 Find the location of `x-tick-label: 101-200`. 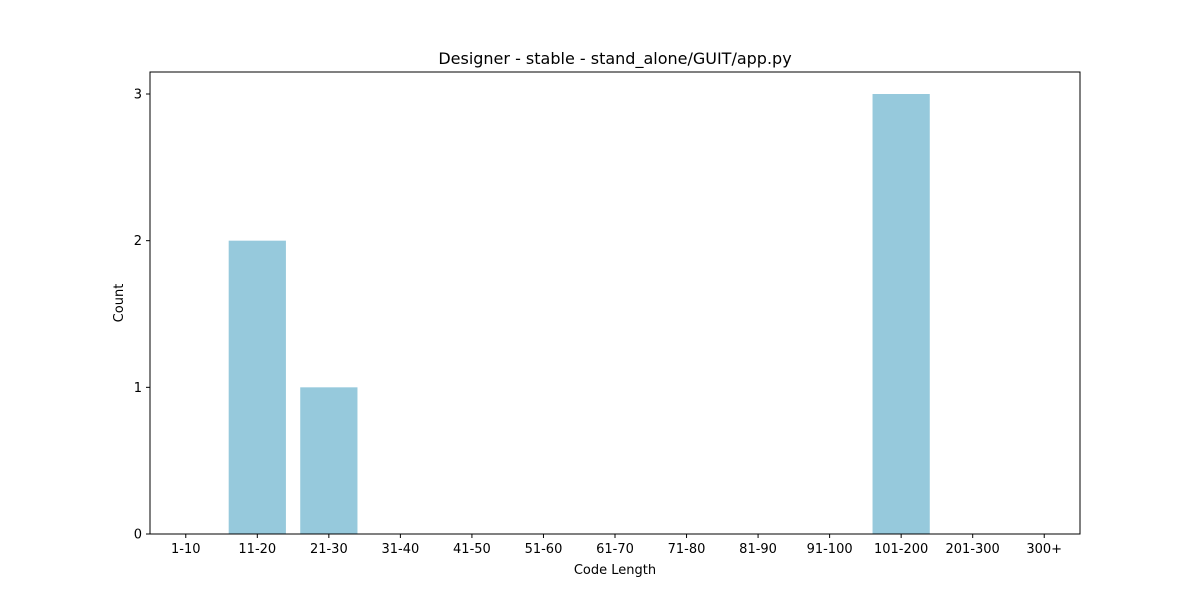

x-tick-label: 101-200 is located at coordinates (901, 549).